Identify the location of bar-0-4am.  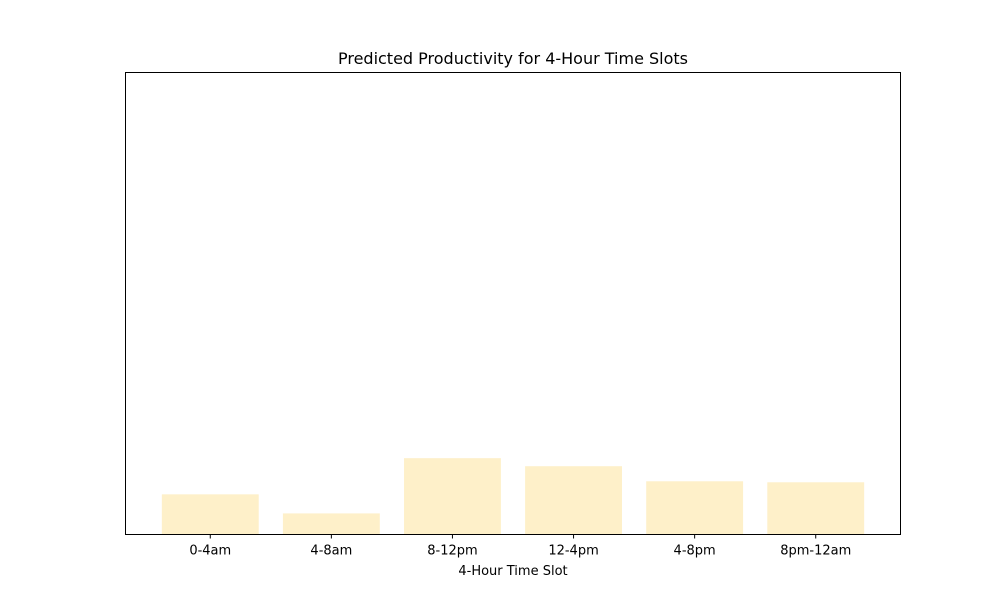
(210, 514).